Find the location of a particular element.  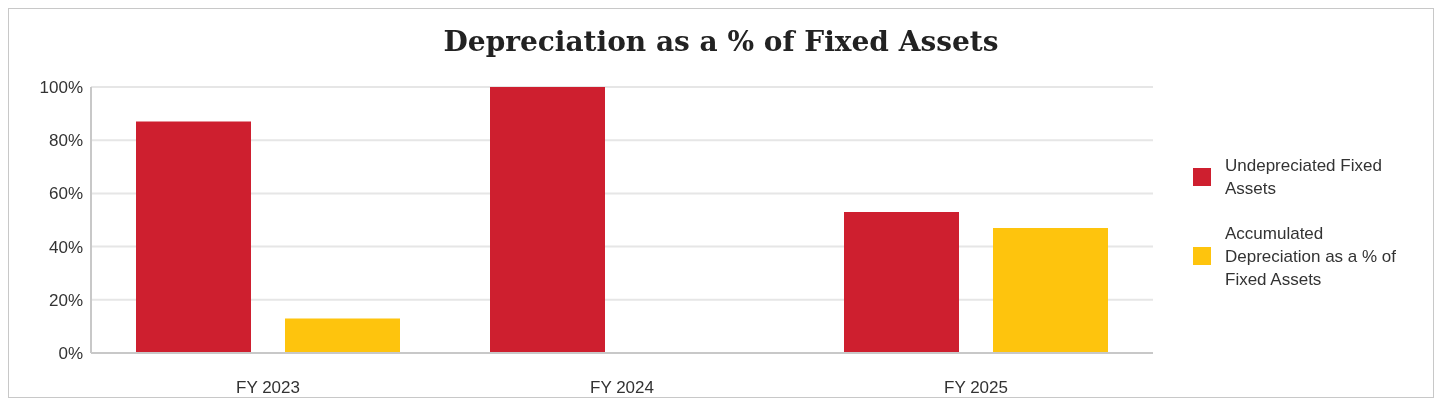

y-tick-label: 100% is located at coordinates (61, 88).